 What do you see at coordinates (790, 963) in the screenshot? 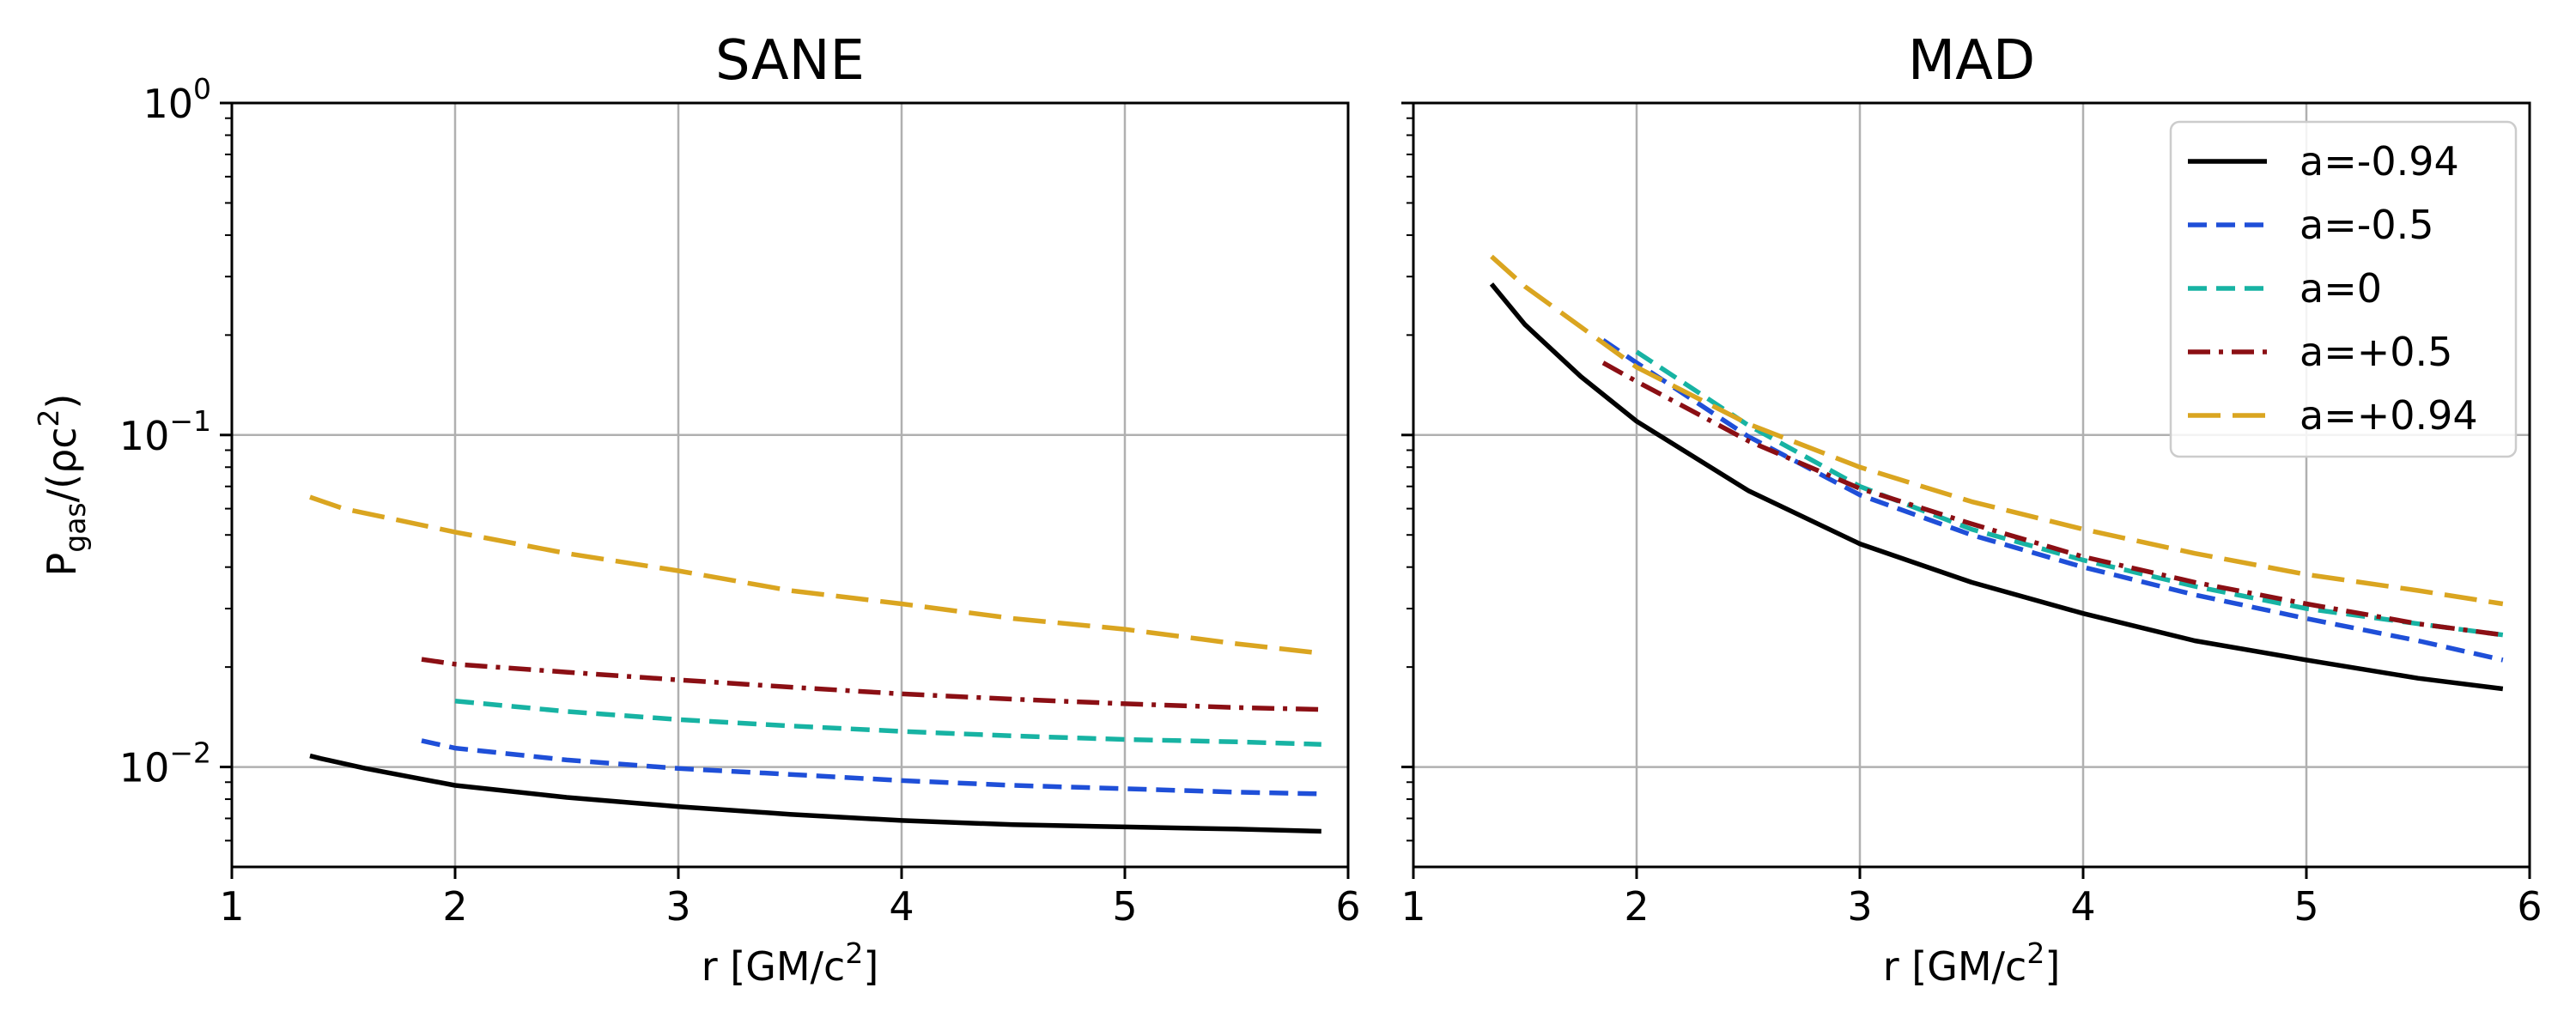
I see `sane-x-axis-label: r [GM/c2]` at bounding box center [790, 963].